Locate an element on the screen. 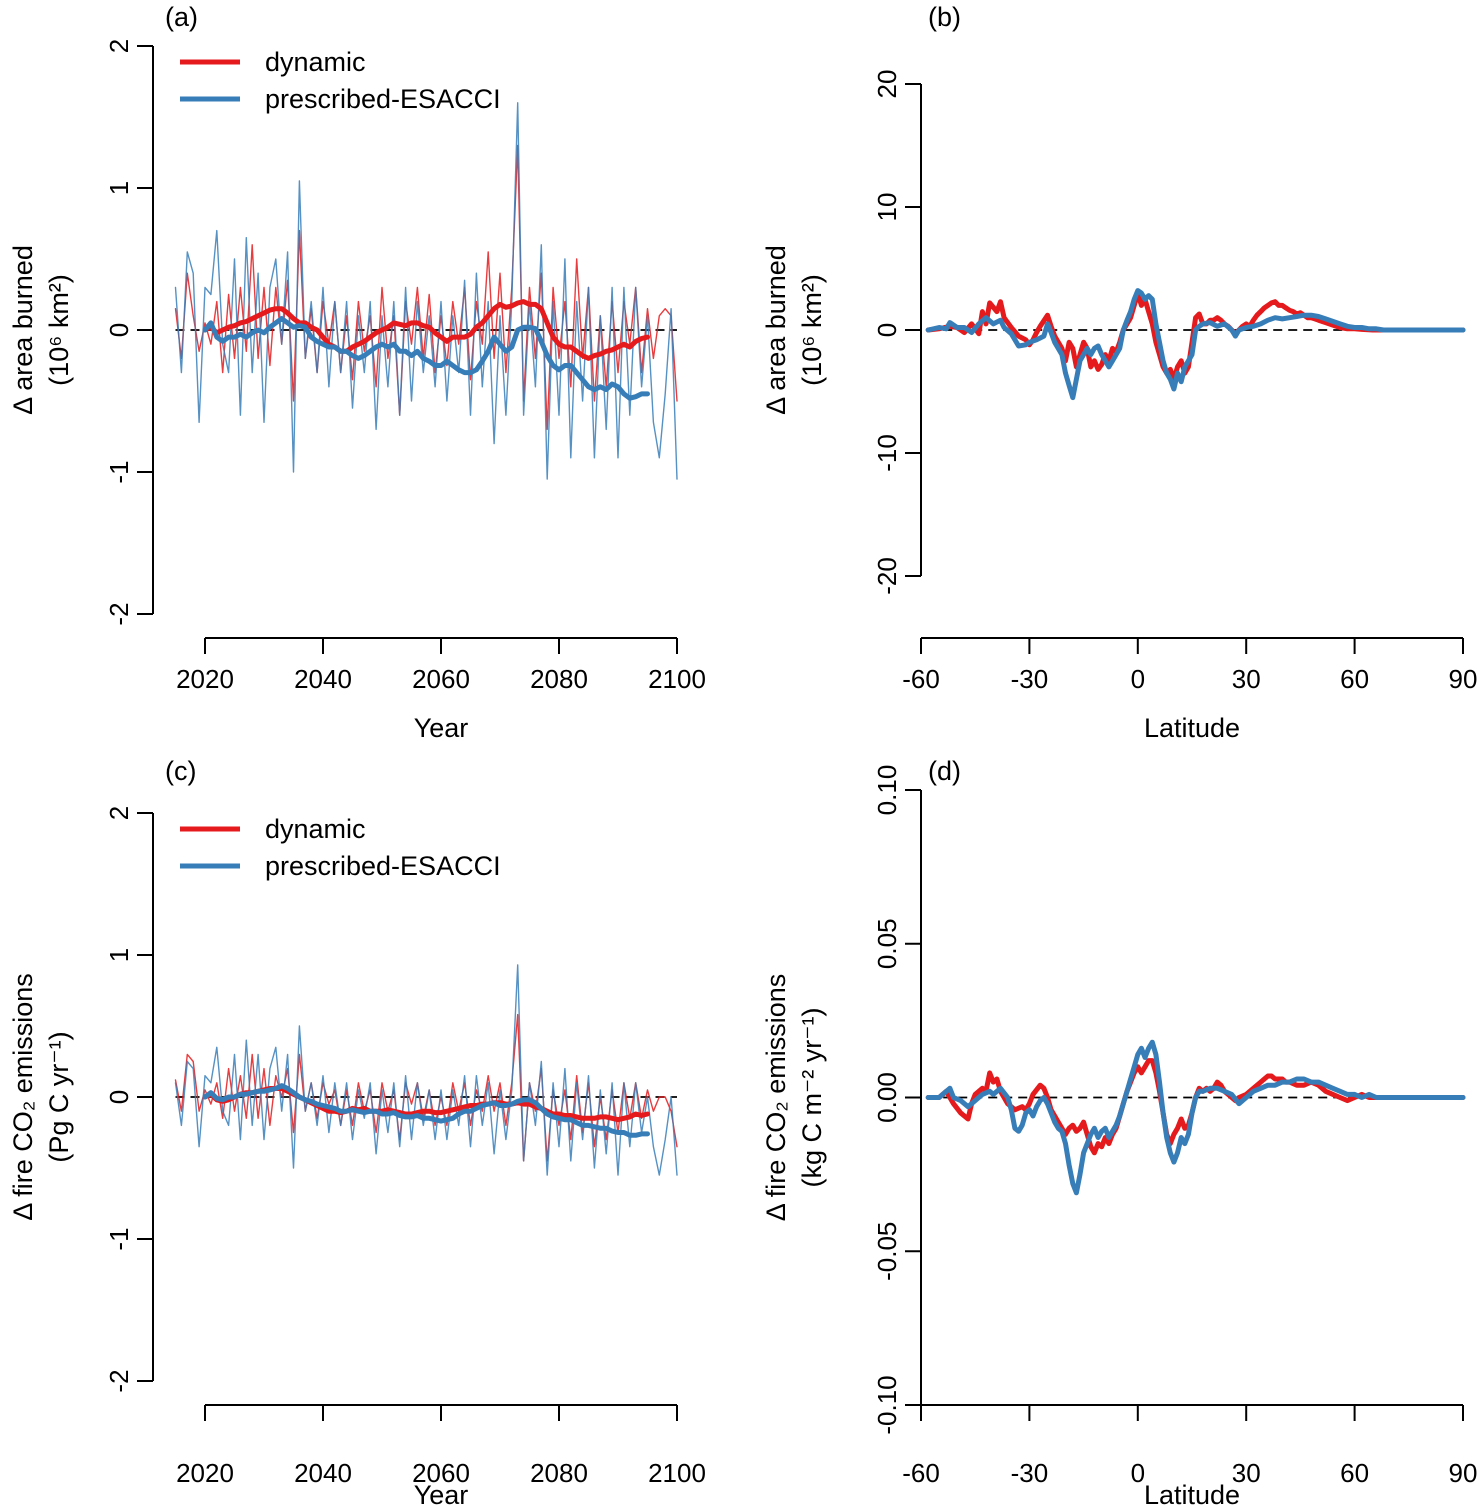 This screenshot has height=1508, width=1479. panel-label: (c) is located at coordinates (180, 771).